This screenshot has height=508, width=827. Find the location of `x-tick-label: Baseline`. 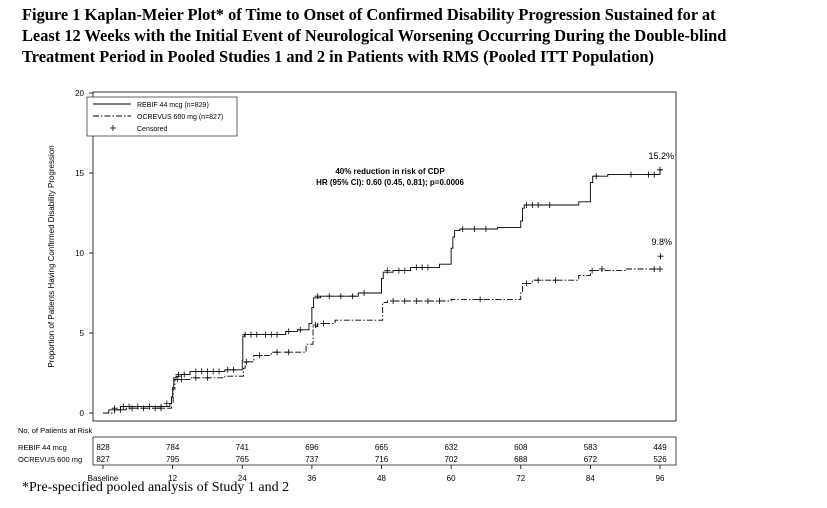

x-tick-label: Baseline is located at coordinates (103, 478).